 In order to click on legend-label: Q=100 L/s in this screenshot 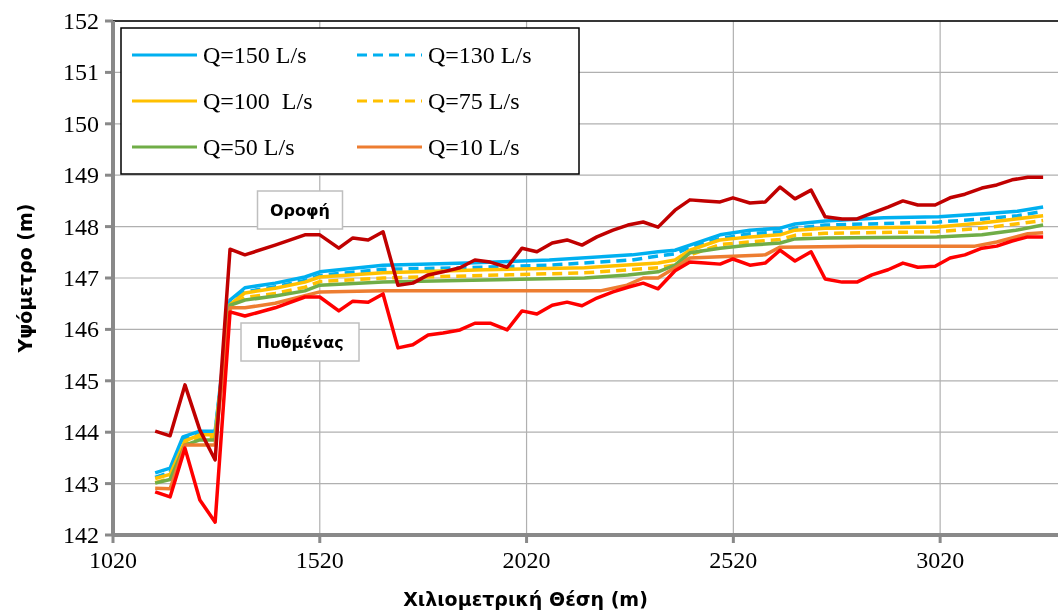, I will do `click(258, 101)`.